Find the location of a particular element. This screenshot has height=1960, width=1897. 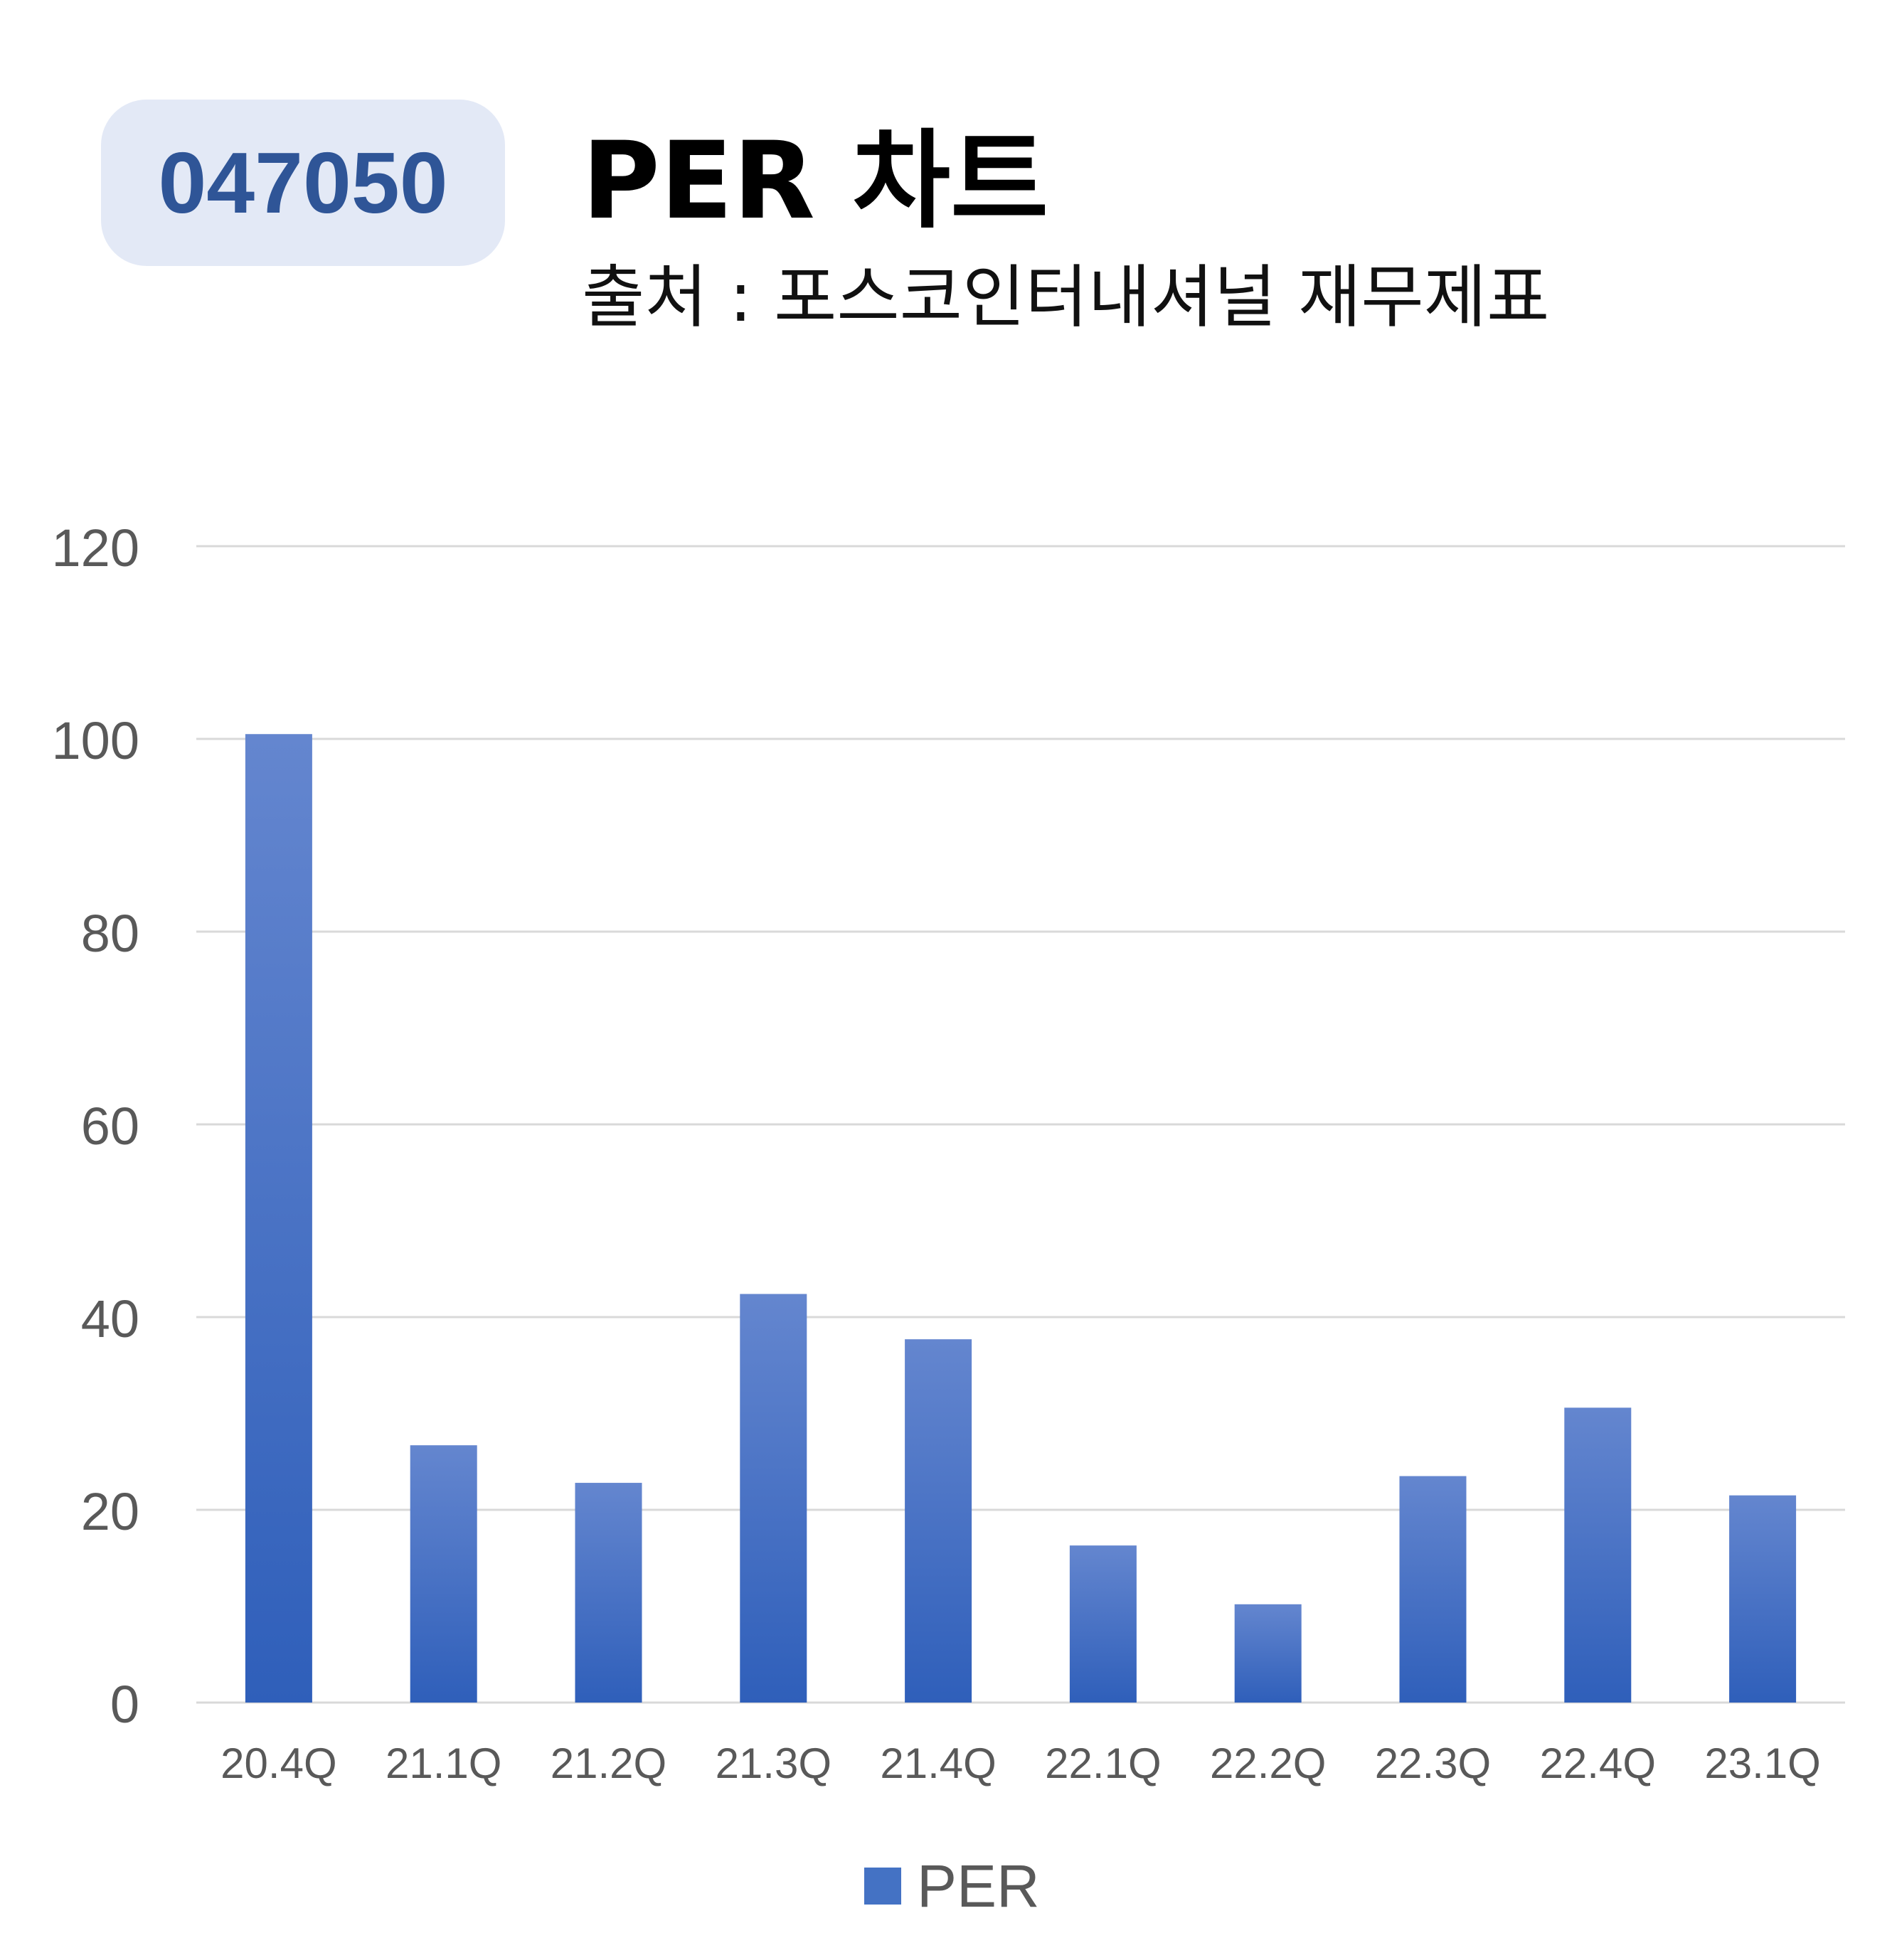

legend-label: PER is located at coordinates (979, 1886).